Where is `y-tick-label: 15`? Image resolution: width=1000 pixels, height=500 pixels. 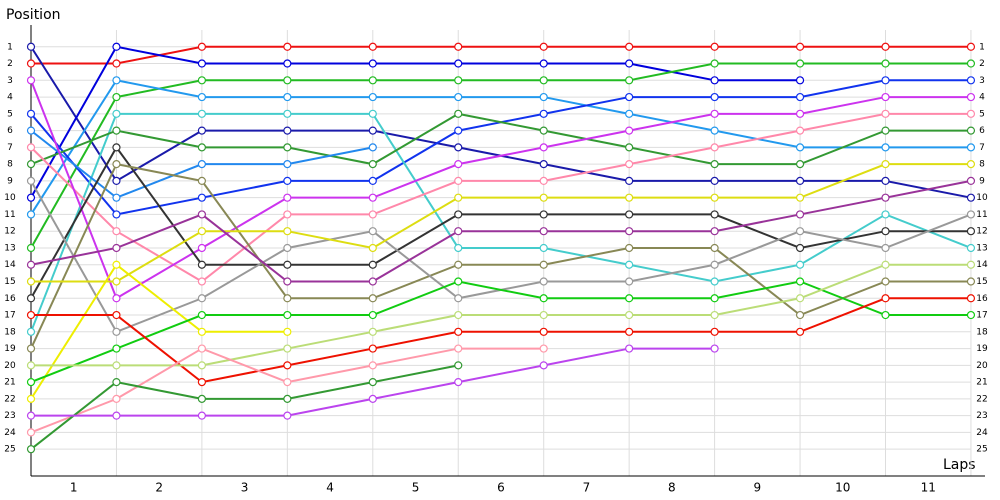 y-tick-label: 15 is located at coordinates (9, 282).